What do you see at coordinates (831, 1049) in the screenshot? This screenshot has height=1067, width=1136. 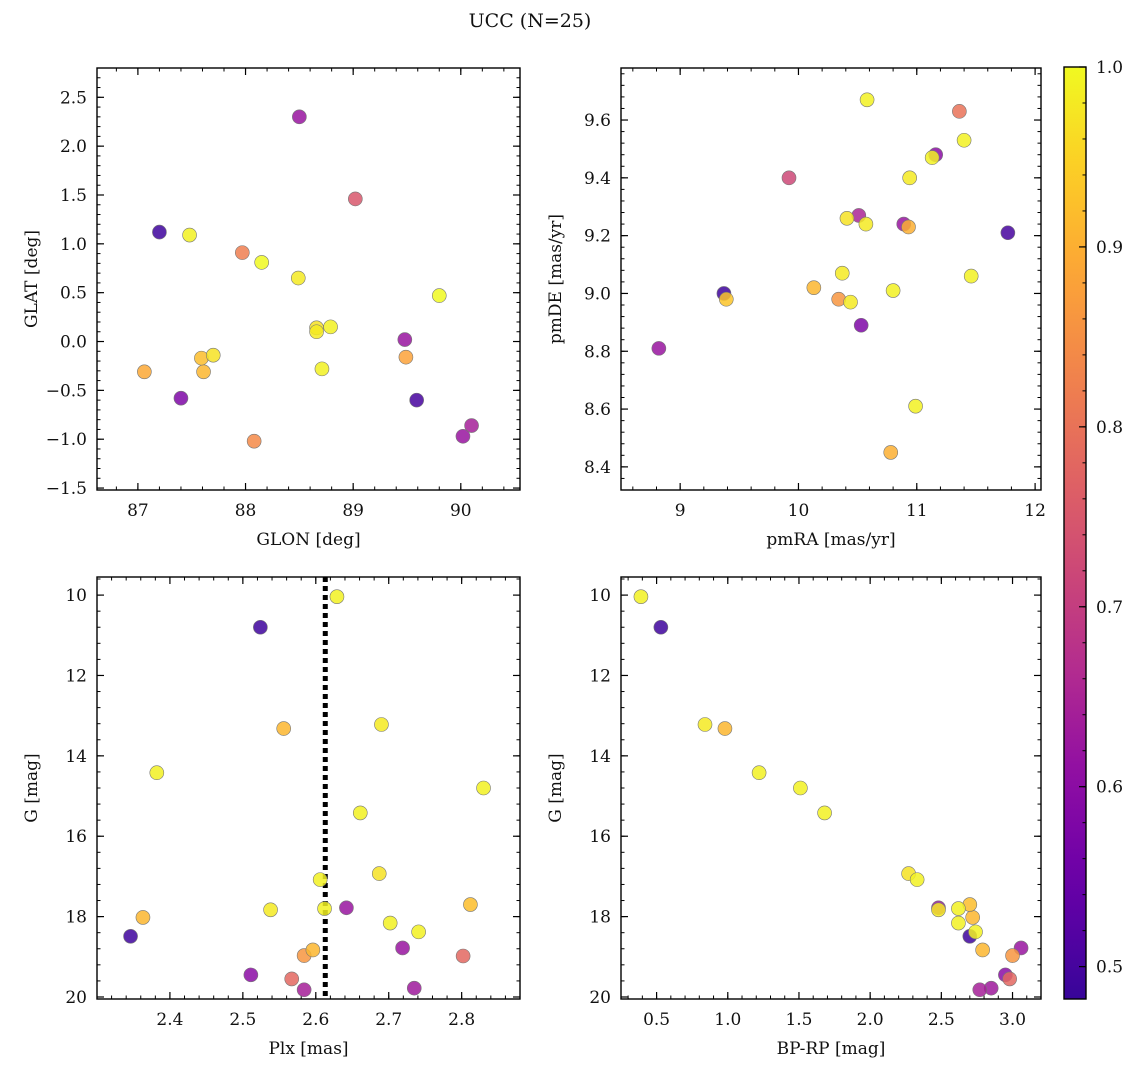 I see `x-axis-label: BP-RP [mag]` at bounding box center [831, 1049].